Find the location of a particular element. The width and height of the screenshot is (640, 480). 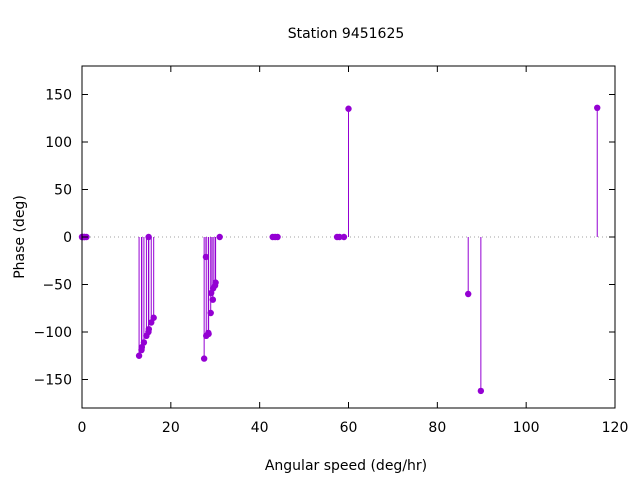

chart-title: Station 9451625 is located at coordinates (346, 34).